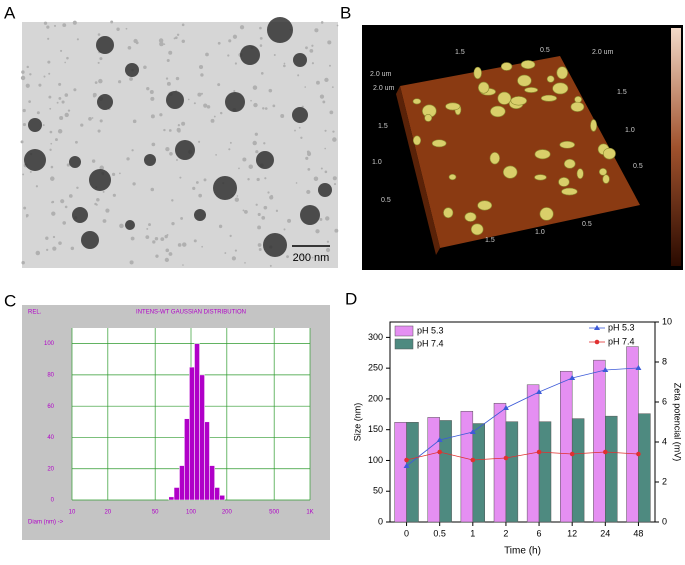  I want to click on y2-tick-label: 8, so click(664, 361).